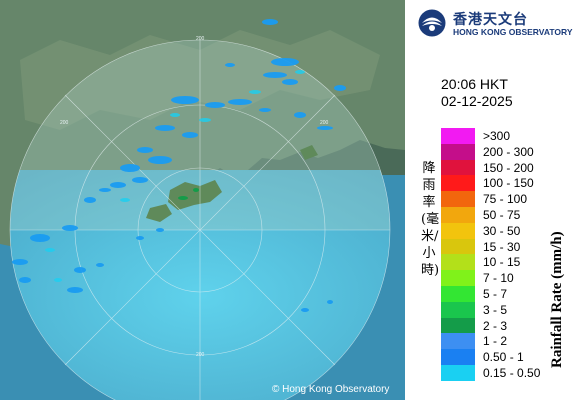  I want to click on legend-row: 5 - 7, so click(506, 293).